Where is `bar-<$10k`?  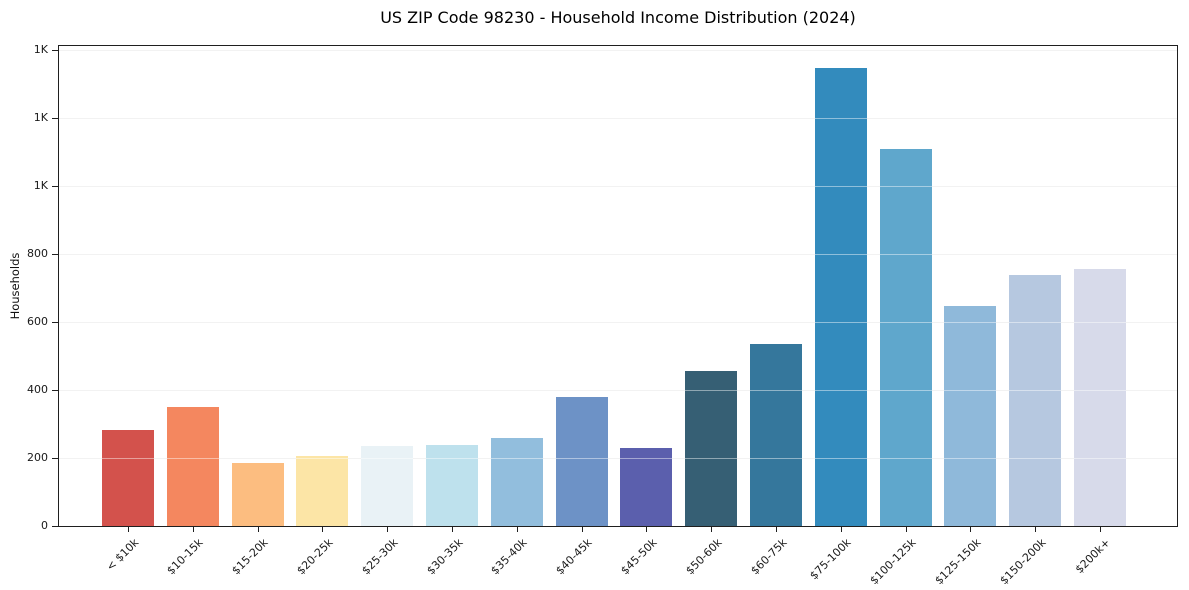
bar-<$10k is located at coordinates (128, 478).